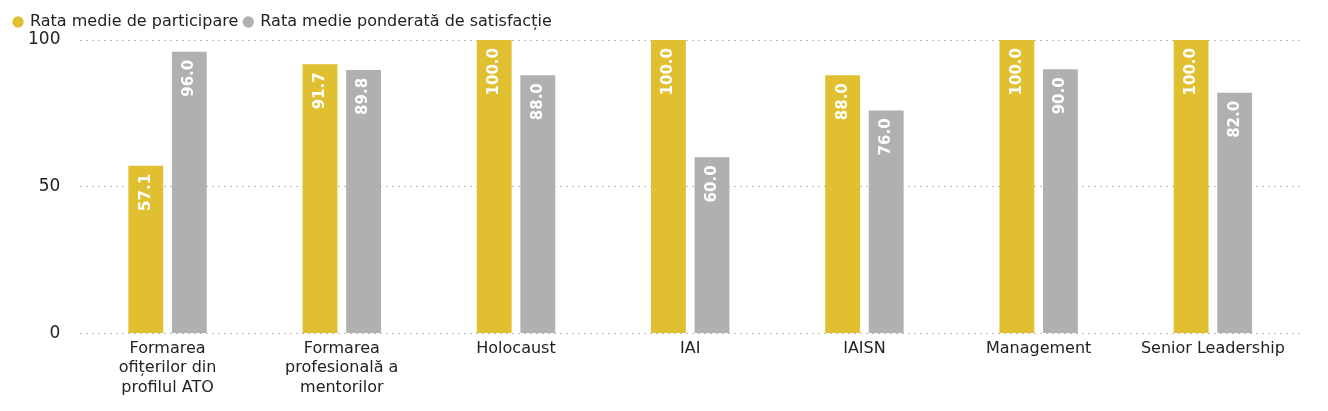 The image size is (1328, 411). Describe the element at coordinates (167, 367) in the screenshot. I see `x-tick-label: Formarea ofițerilor din profilul ATO` at that location.